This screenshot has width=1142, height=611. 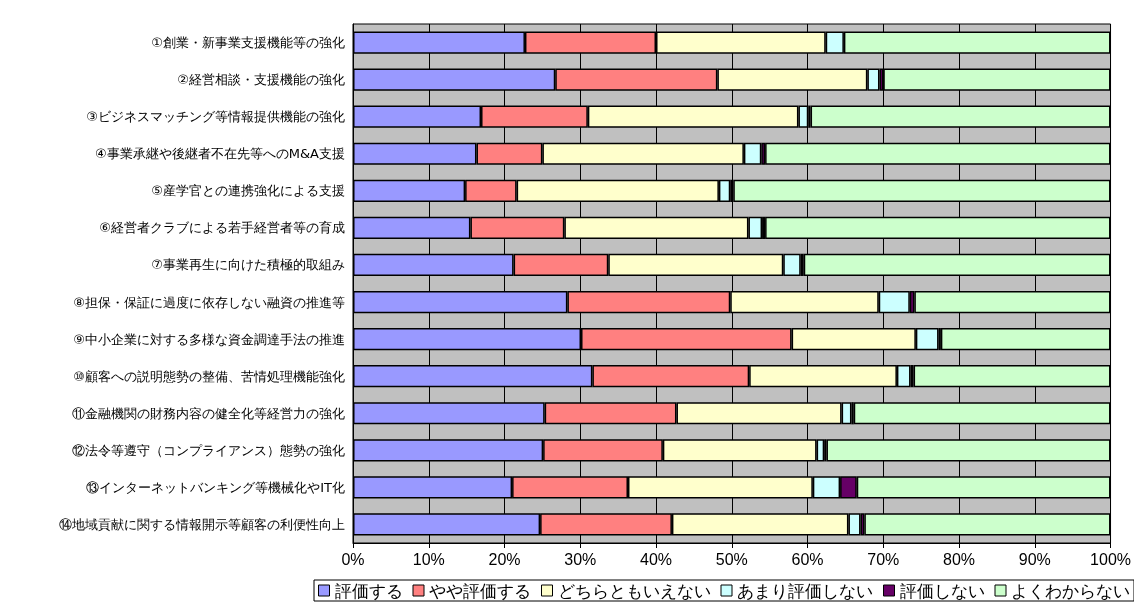 What do you see at coordinates (208, 413) in the screenshot?
I see `y-tick-label: ⑪金融機関の財務内容の健全化等経営力の強化` at bounding box center [208, 413].